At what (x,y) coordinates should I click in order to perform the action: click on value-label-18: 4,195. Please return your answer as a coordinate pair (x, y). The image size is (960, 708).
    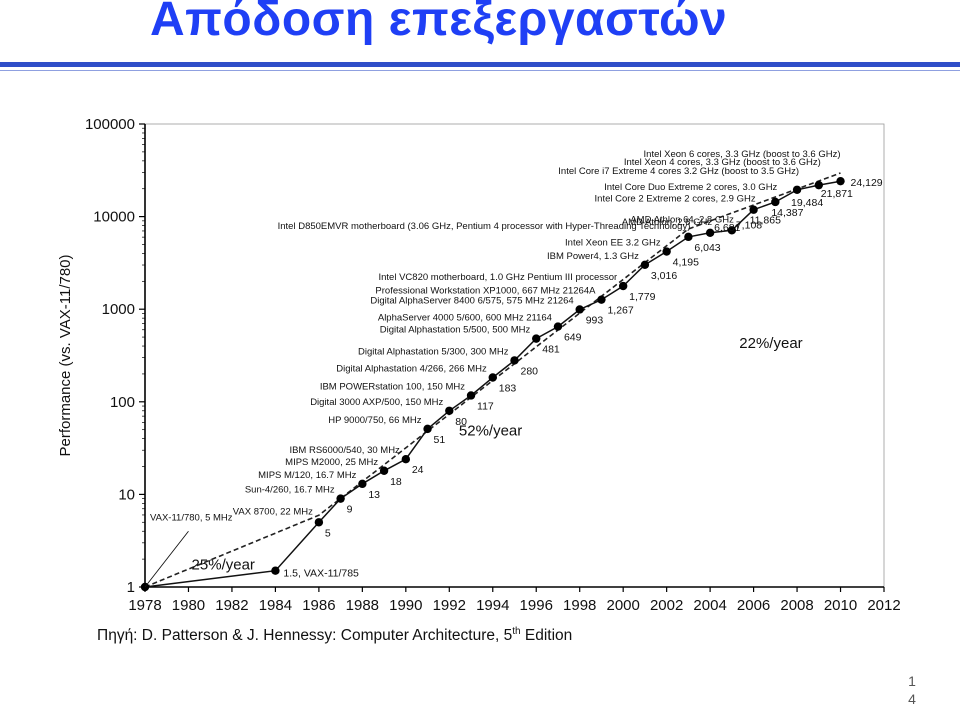
    Looking at the image, I should click on (686, 263).